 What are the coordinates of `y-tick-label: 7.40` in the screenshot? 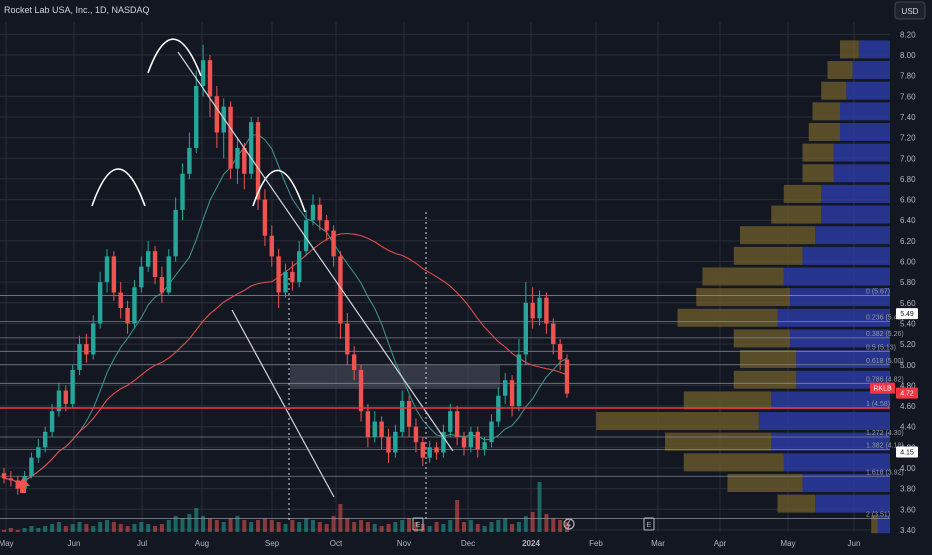 It's located at (908, 117).